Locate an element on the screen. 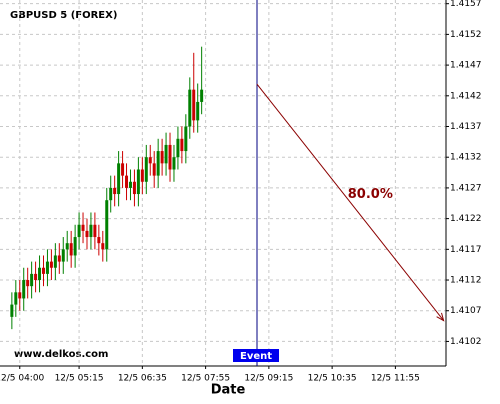 The height and width of the screenshot is (404, 500). x-tick-label: 12/5 11:55 is located at coordinates (395, 379).